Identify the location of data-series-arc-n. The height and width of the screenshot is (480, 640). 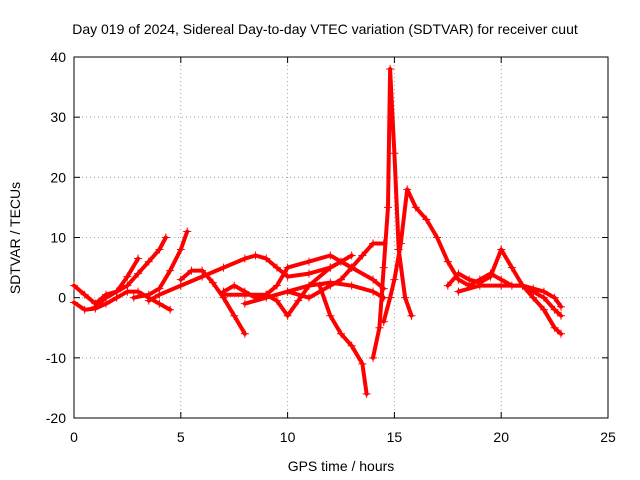
(504, 291).